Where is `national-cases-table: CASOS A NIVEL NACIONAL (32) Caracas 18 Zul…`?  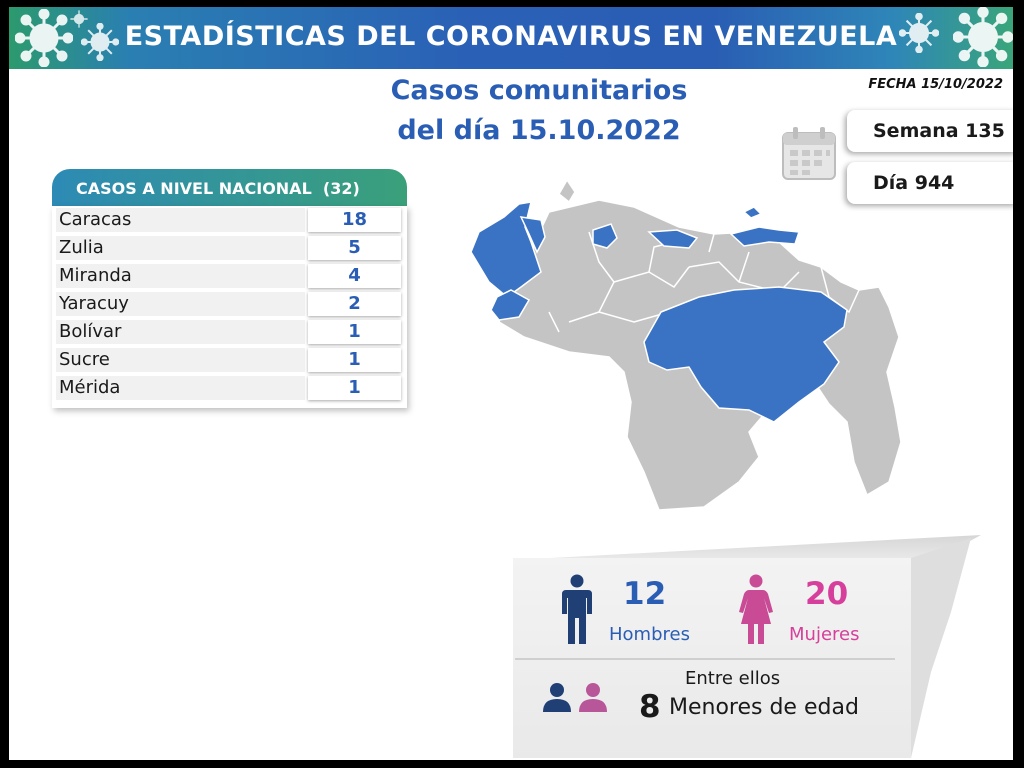 national-cases-table: CASOS A NIVEL NACIONAL (32) Caracas 18 Zul… is located at coordinates (229, 288).